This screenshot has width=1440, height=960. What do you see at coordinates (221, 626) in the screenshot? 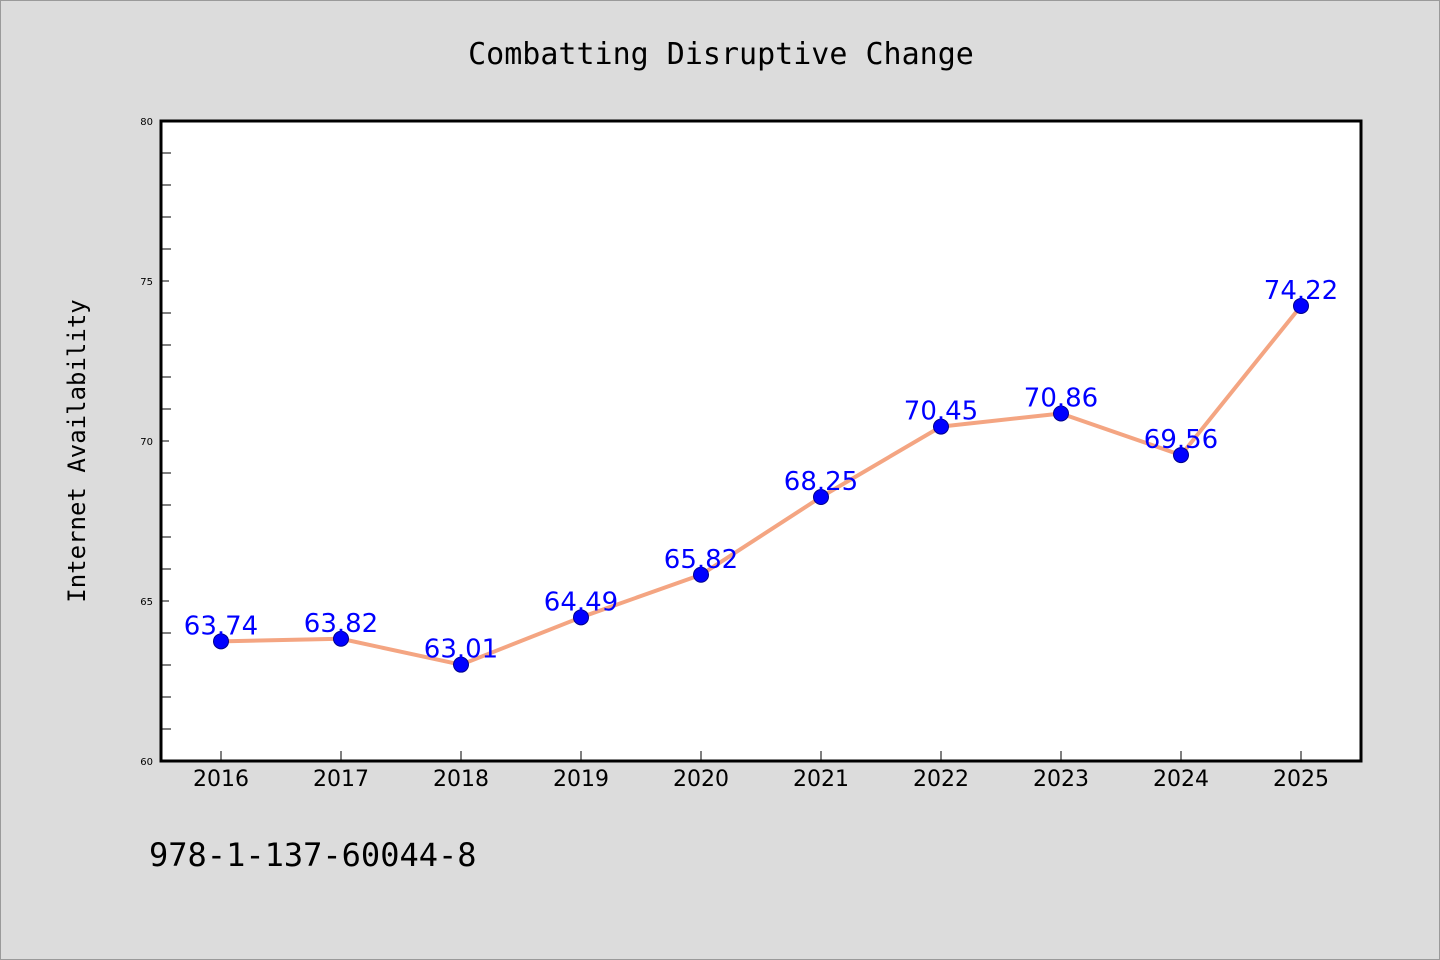
I see `data-label: 63.74` at bounding box center [221, 626].